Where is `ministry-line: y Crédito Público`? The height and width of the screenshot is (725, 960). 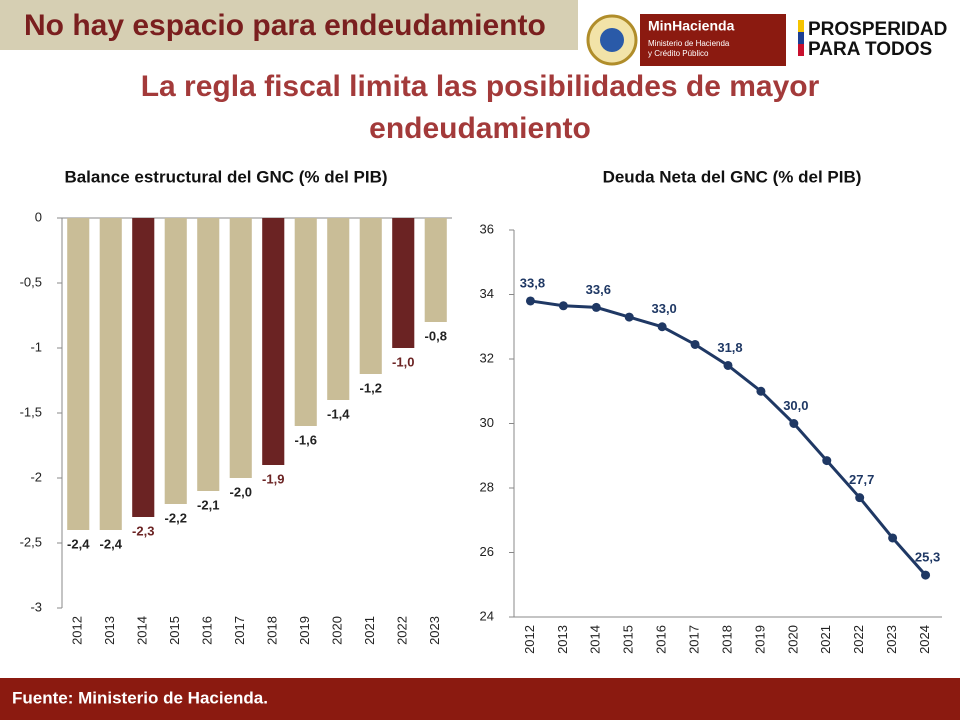
ministry-line: y Crédito Público is located at coordinates (678, 53).